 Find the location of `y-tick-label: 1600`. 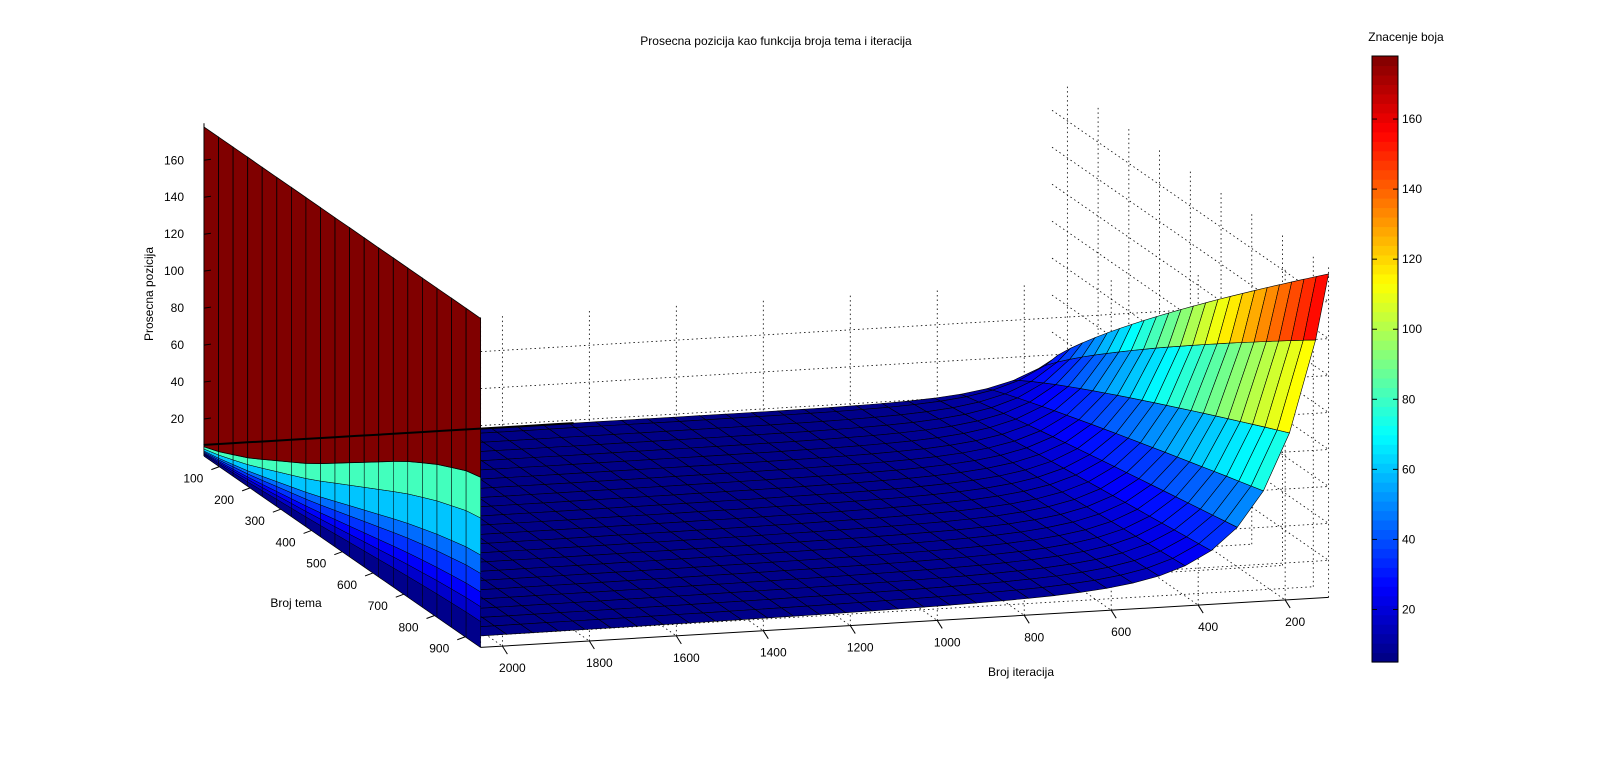

y-tick-label: 1600 is located at coordinates (686, 658).